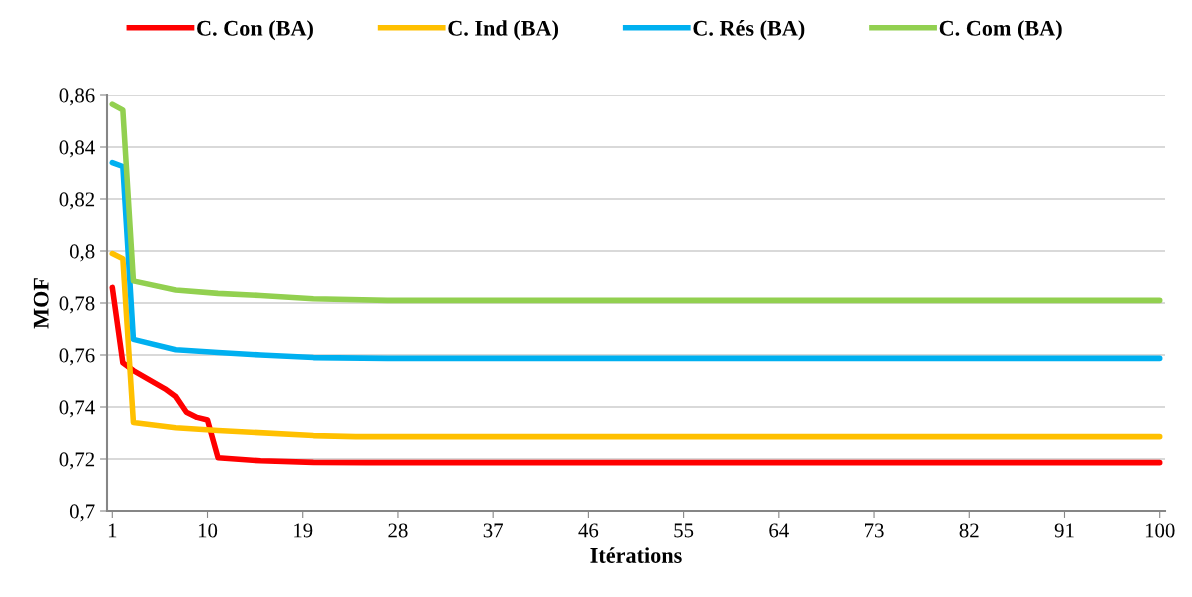 The width and height of the screenshot is (1192, 597). What do you see at coordinates (588, 530) in the screenshot?
I see `x-tick-label: 46` at bounding box center [588, 530].